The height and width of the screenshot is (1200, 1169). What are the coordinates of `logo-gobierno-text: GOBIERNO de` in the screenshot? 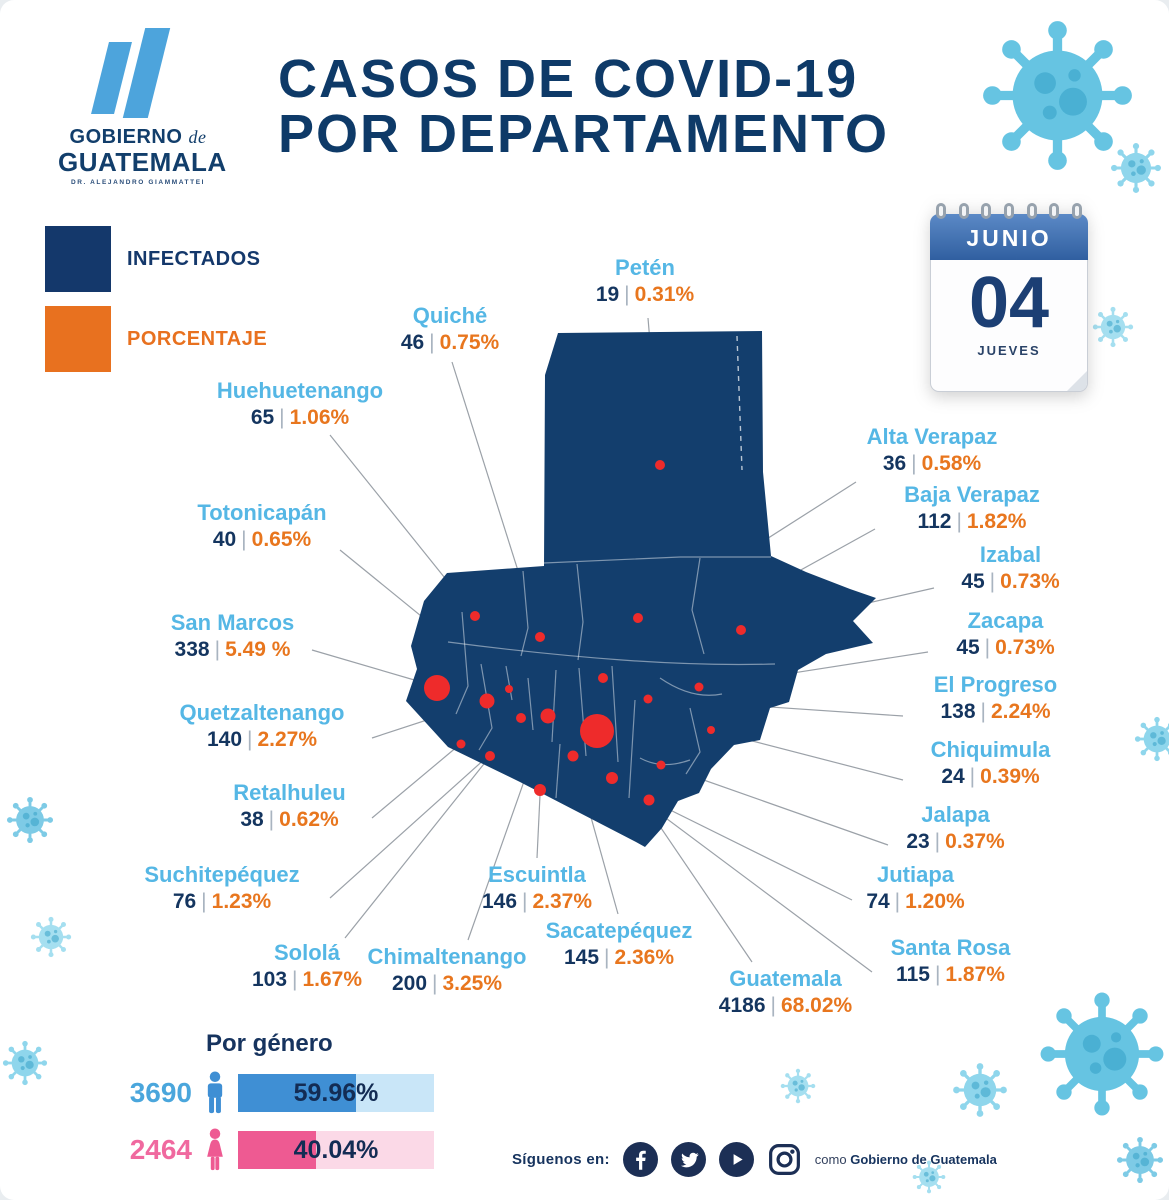 It's located at (138, 137).